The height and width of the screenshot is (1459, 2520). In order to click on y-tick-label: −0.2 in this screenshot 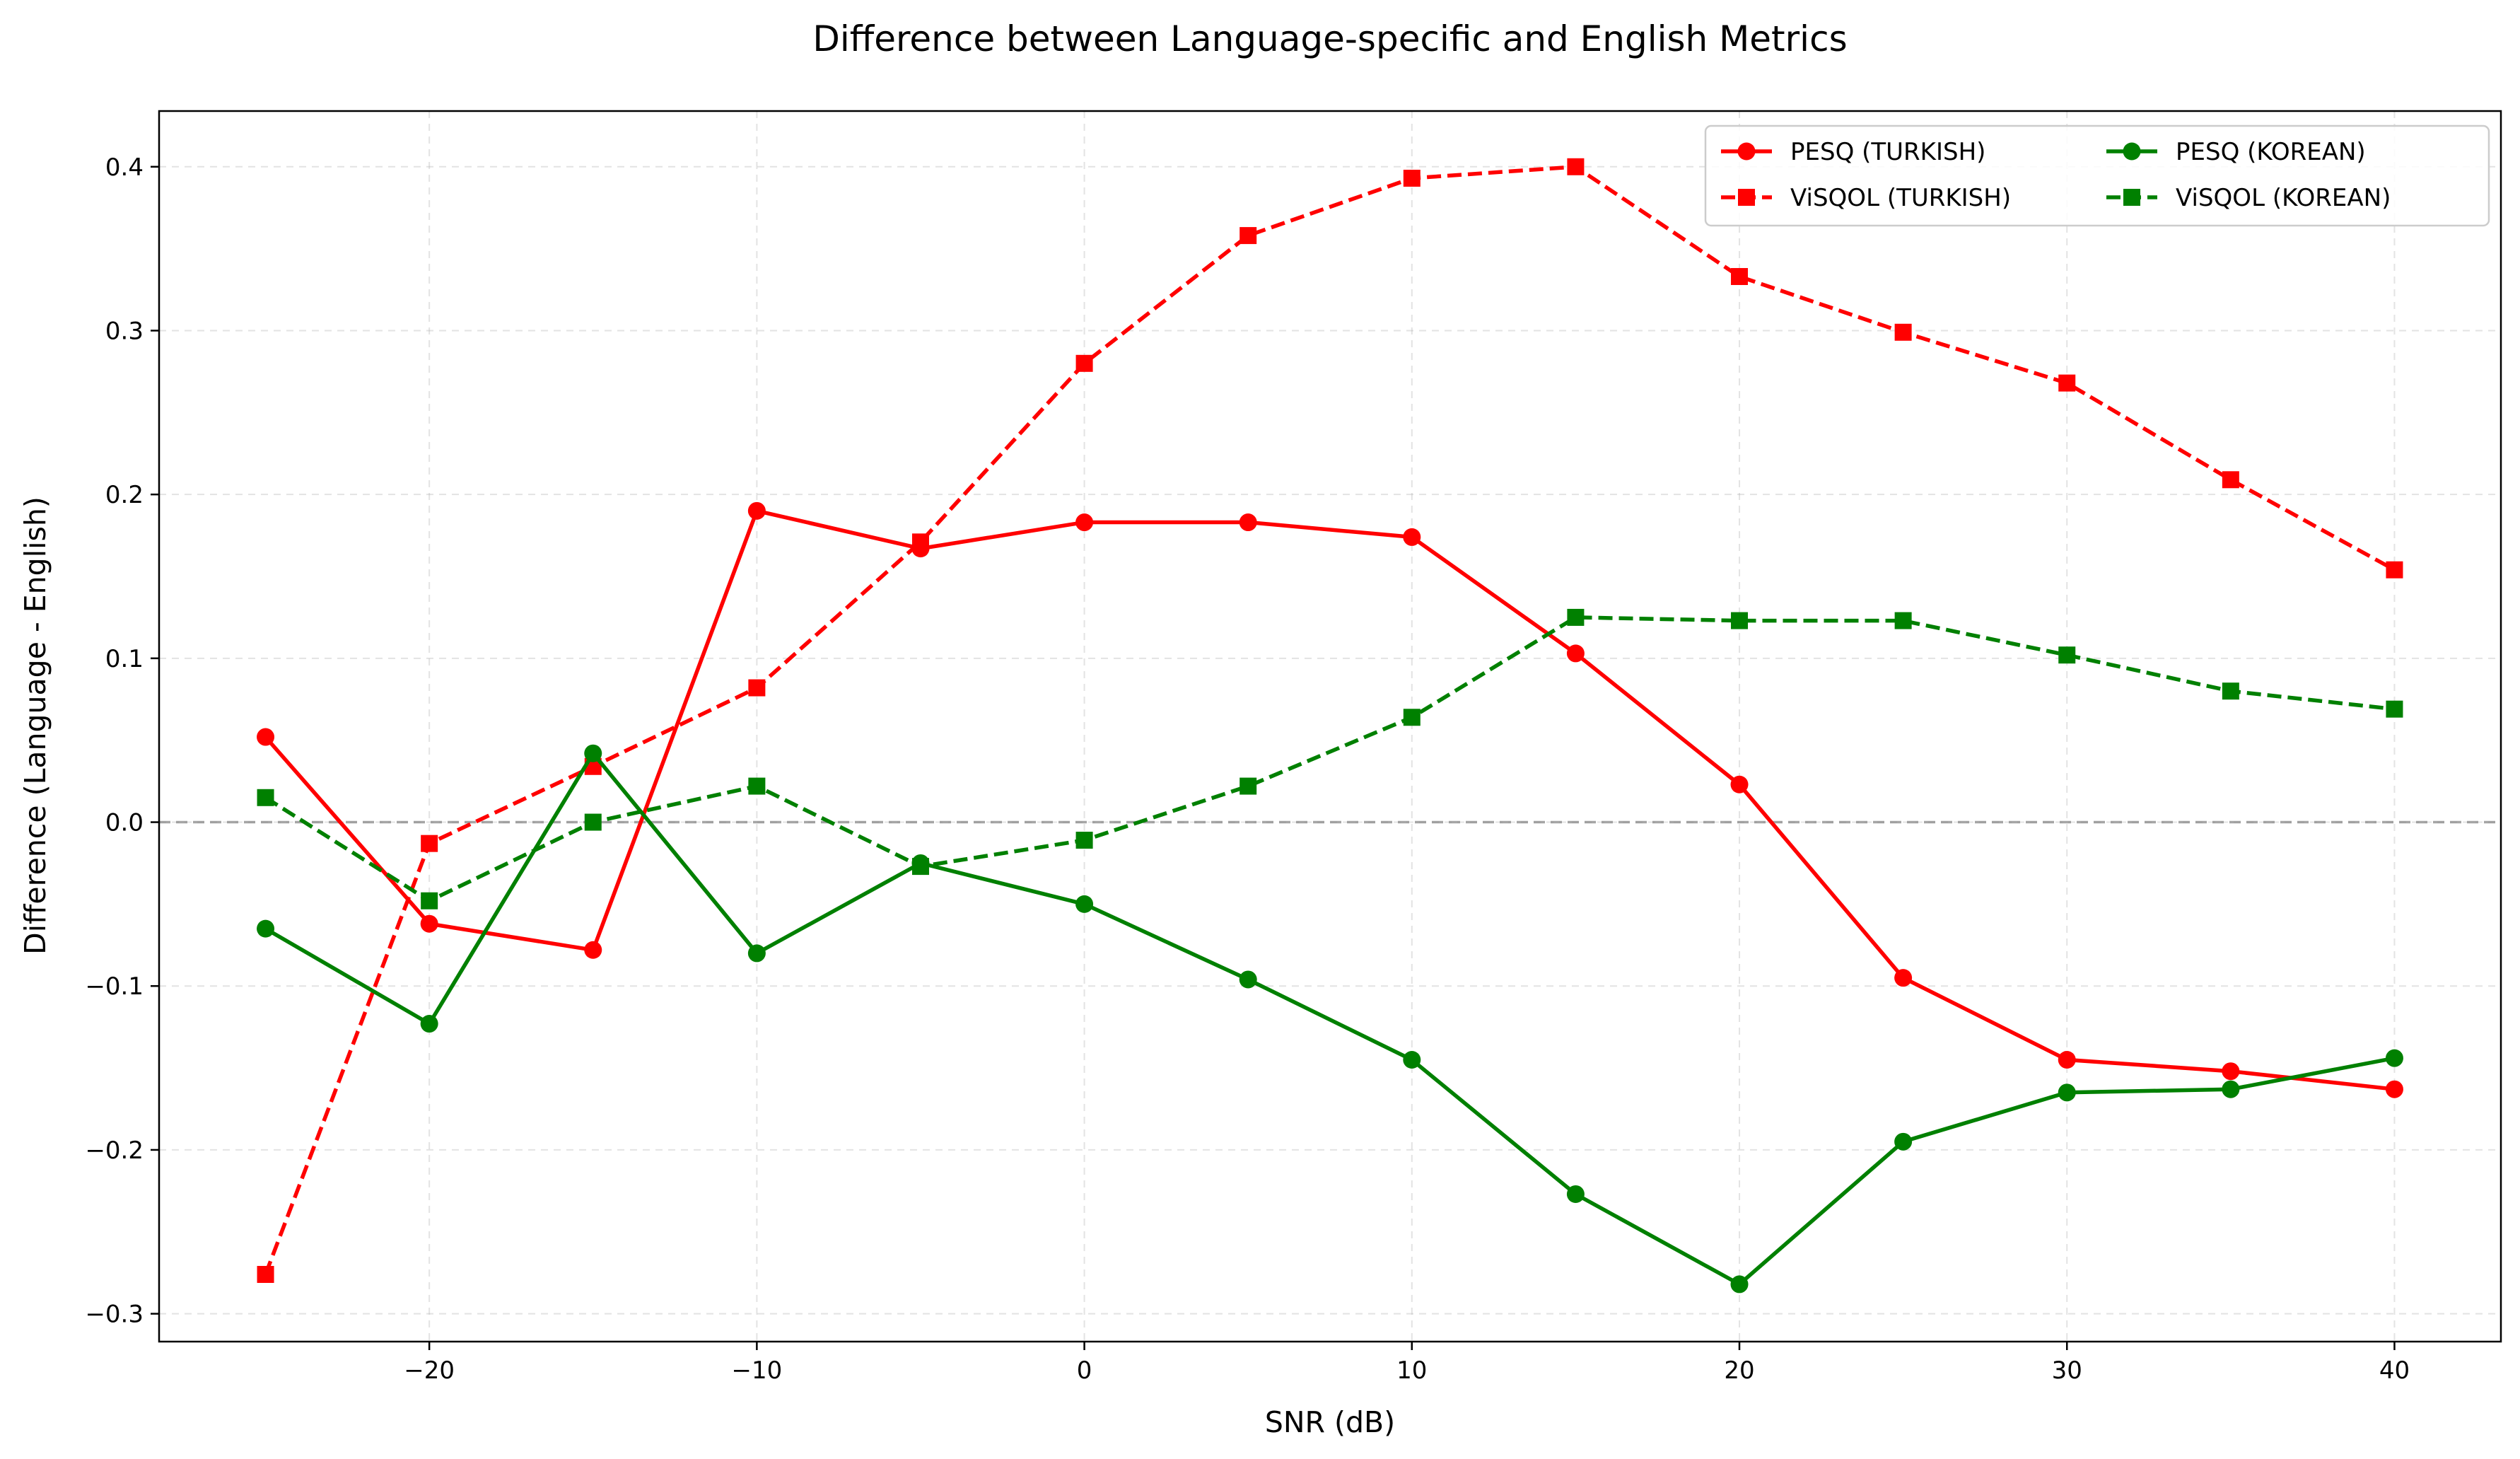, I will do `click(114, 1151)`.